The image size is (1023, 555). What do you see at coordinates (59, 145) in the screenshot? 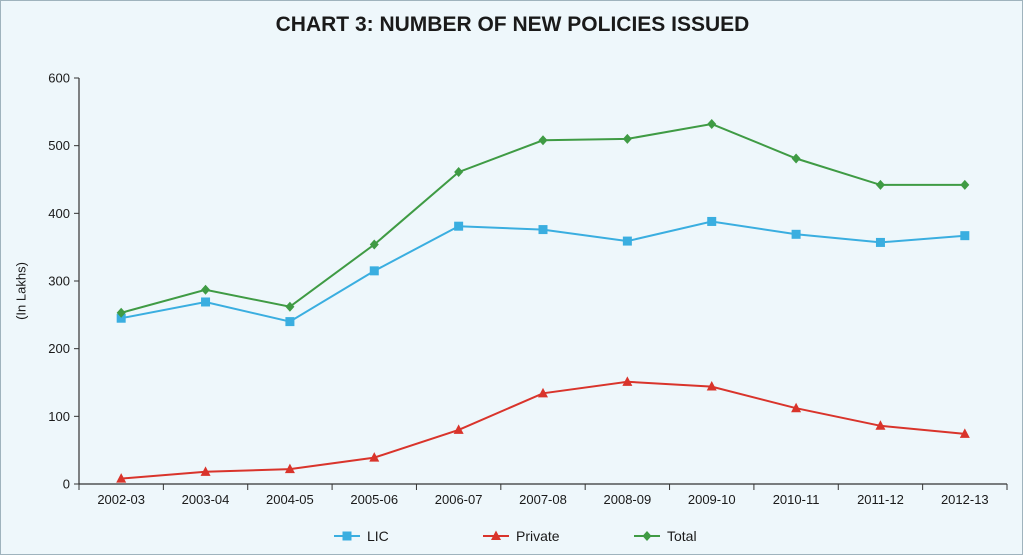
I see `y-tick-label: 500` at bounding box center [59, 145].